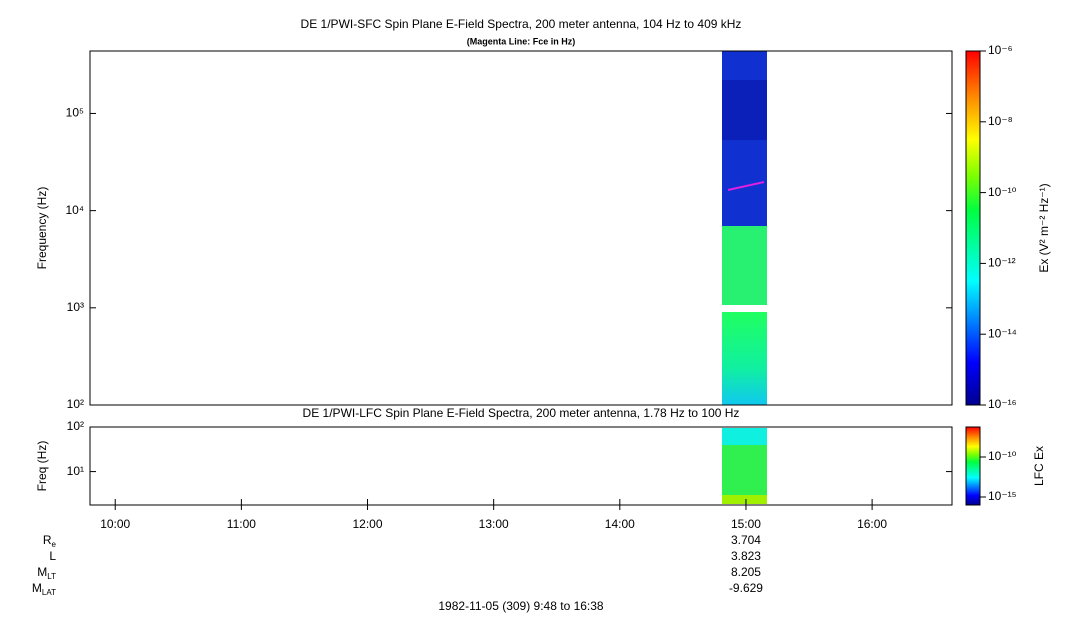 This screenshot has width=1083, height=620. I want to click on colorbar-tick-label: 10⁻¹⁶, so click(1002, 404).